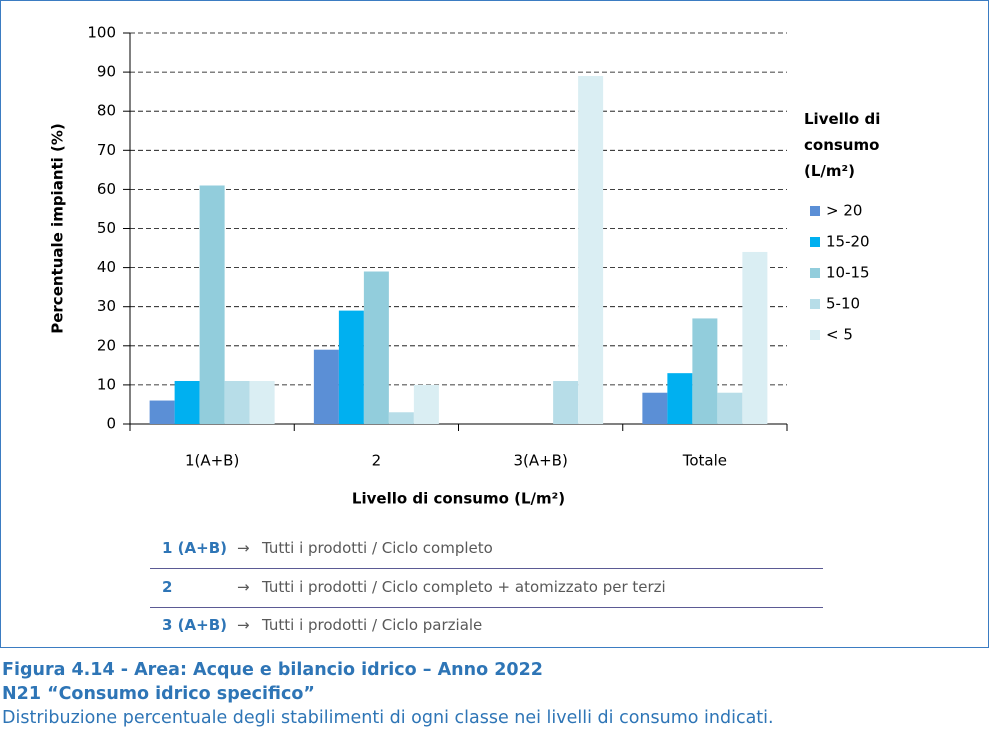  I want to click on legend-label: > 20, so click(844, 211).